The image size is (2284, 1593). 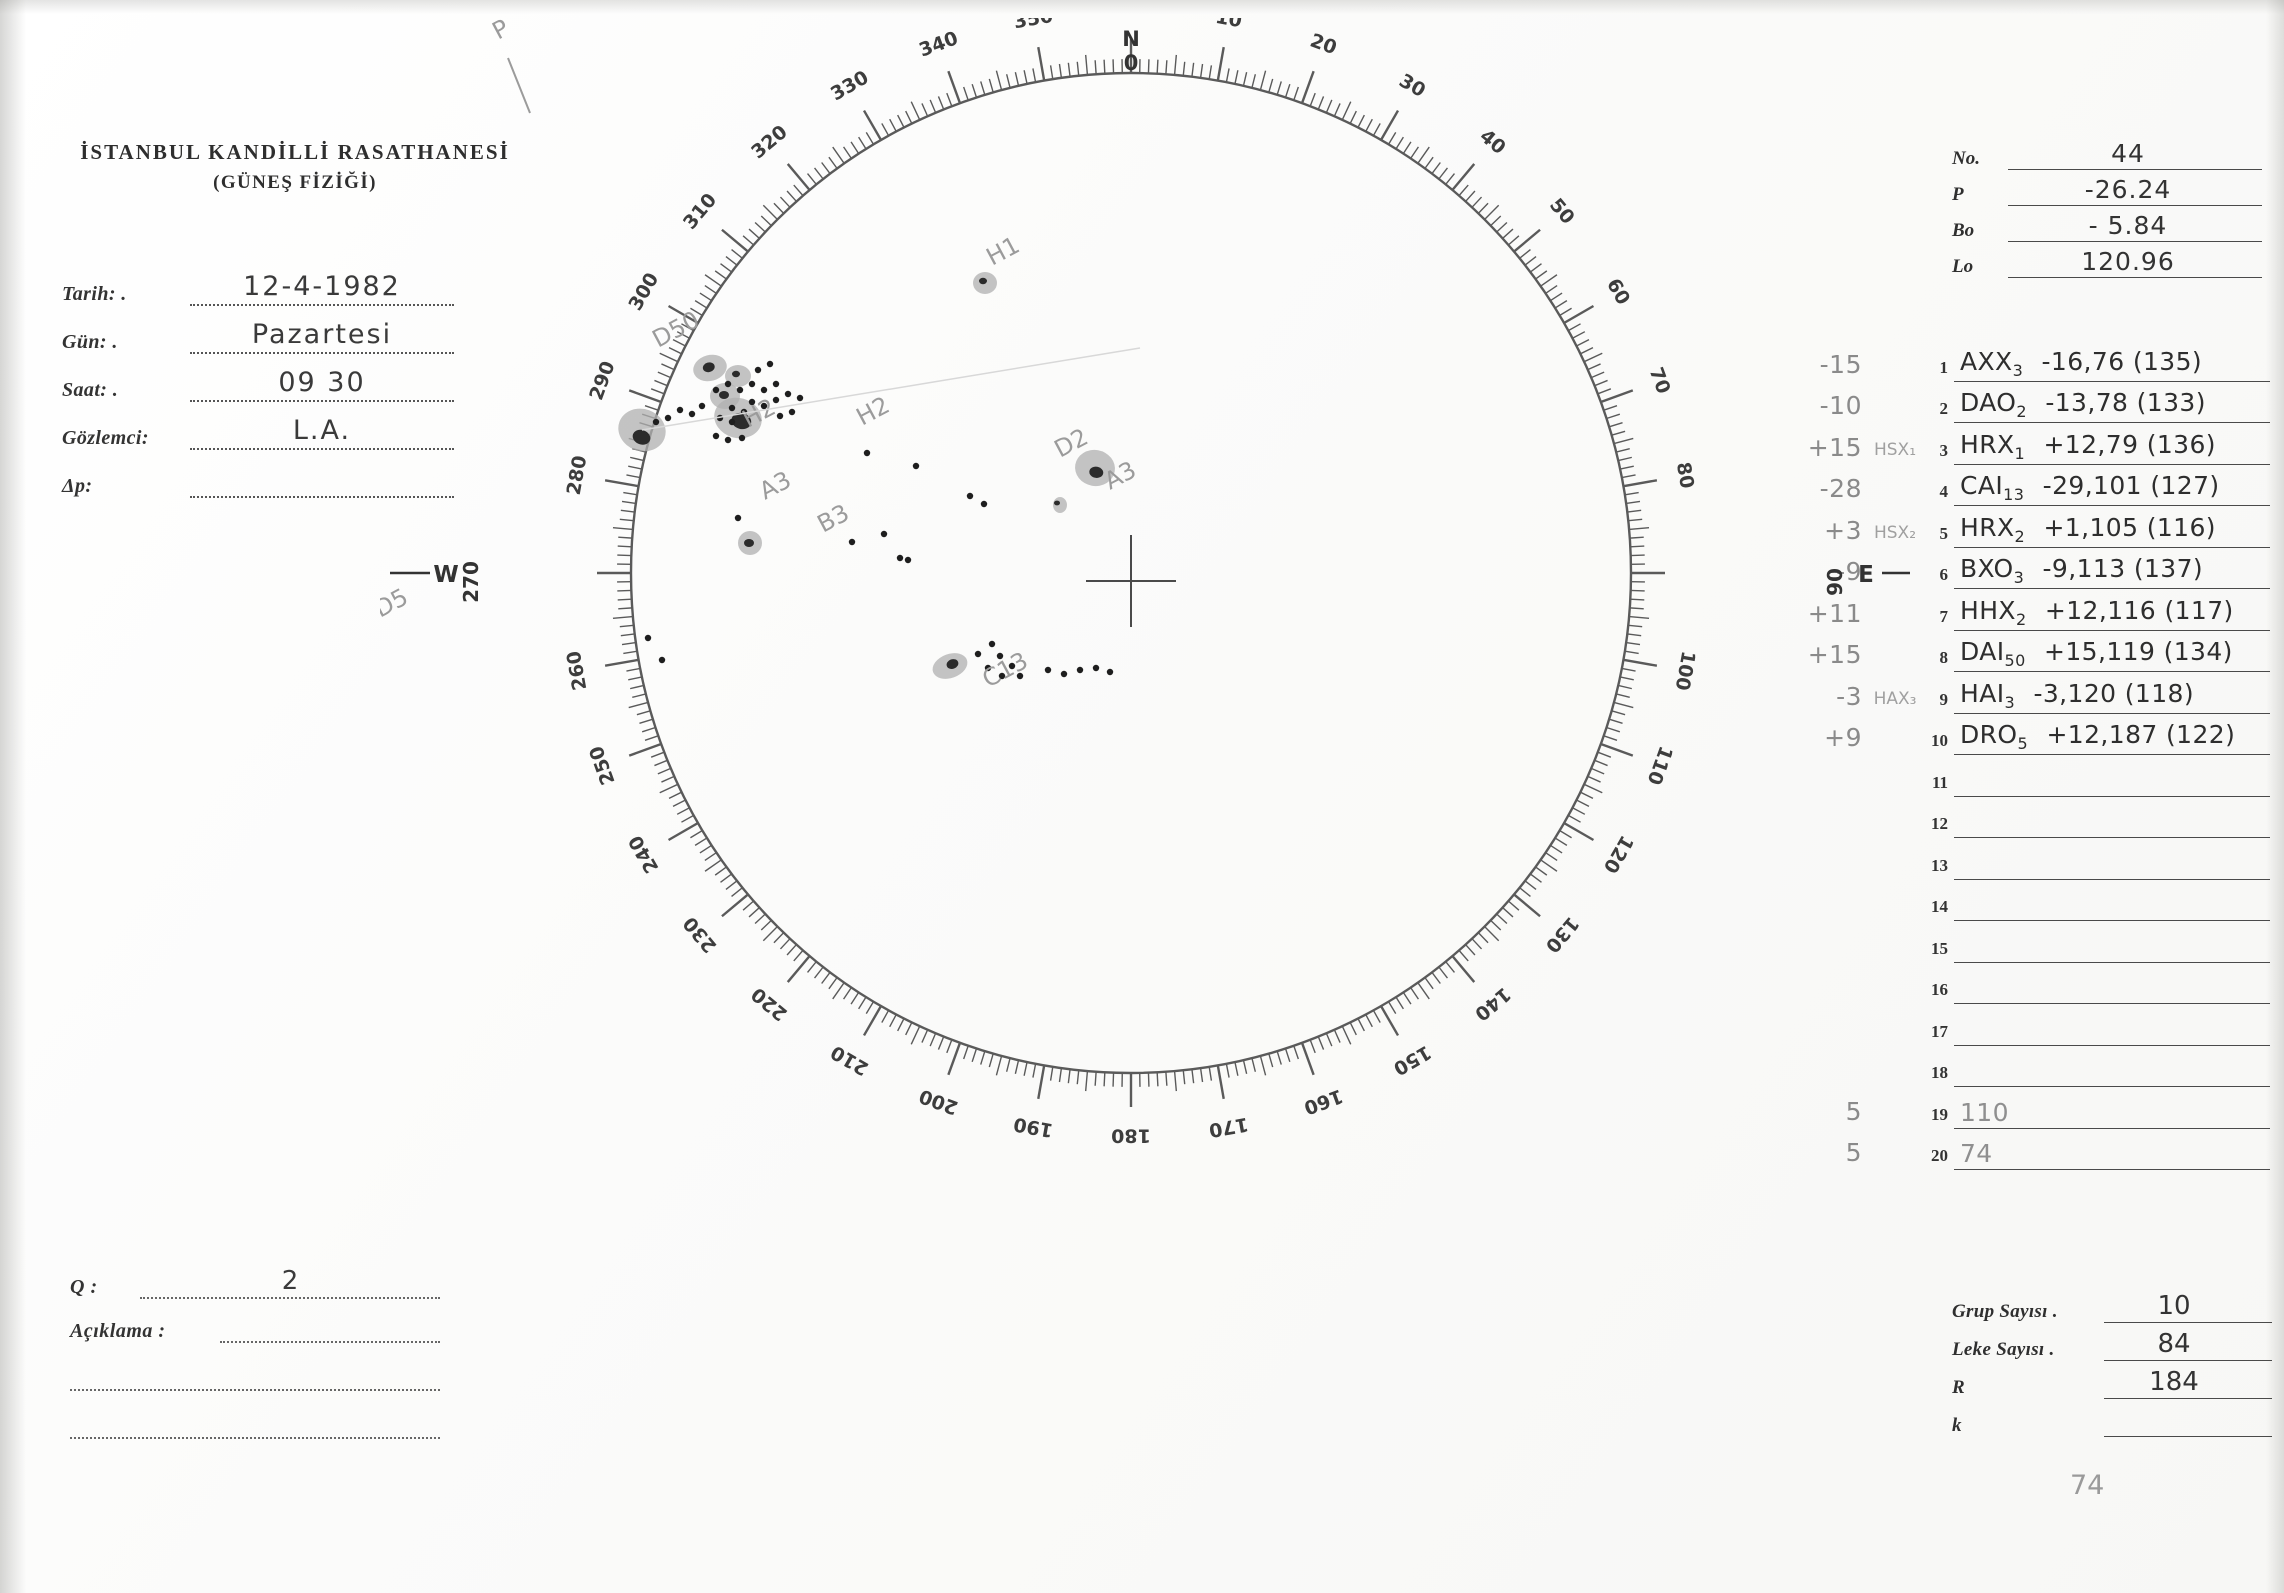 I want to click on degree-label: 190, so click(x=1033, y=1127).